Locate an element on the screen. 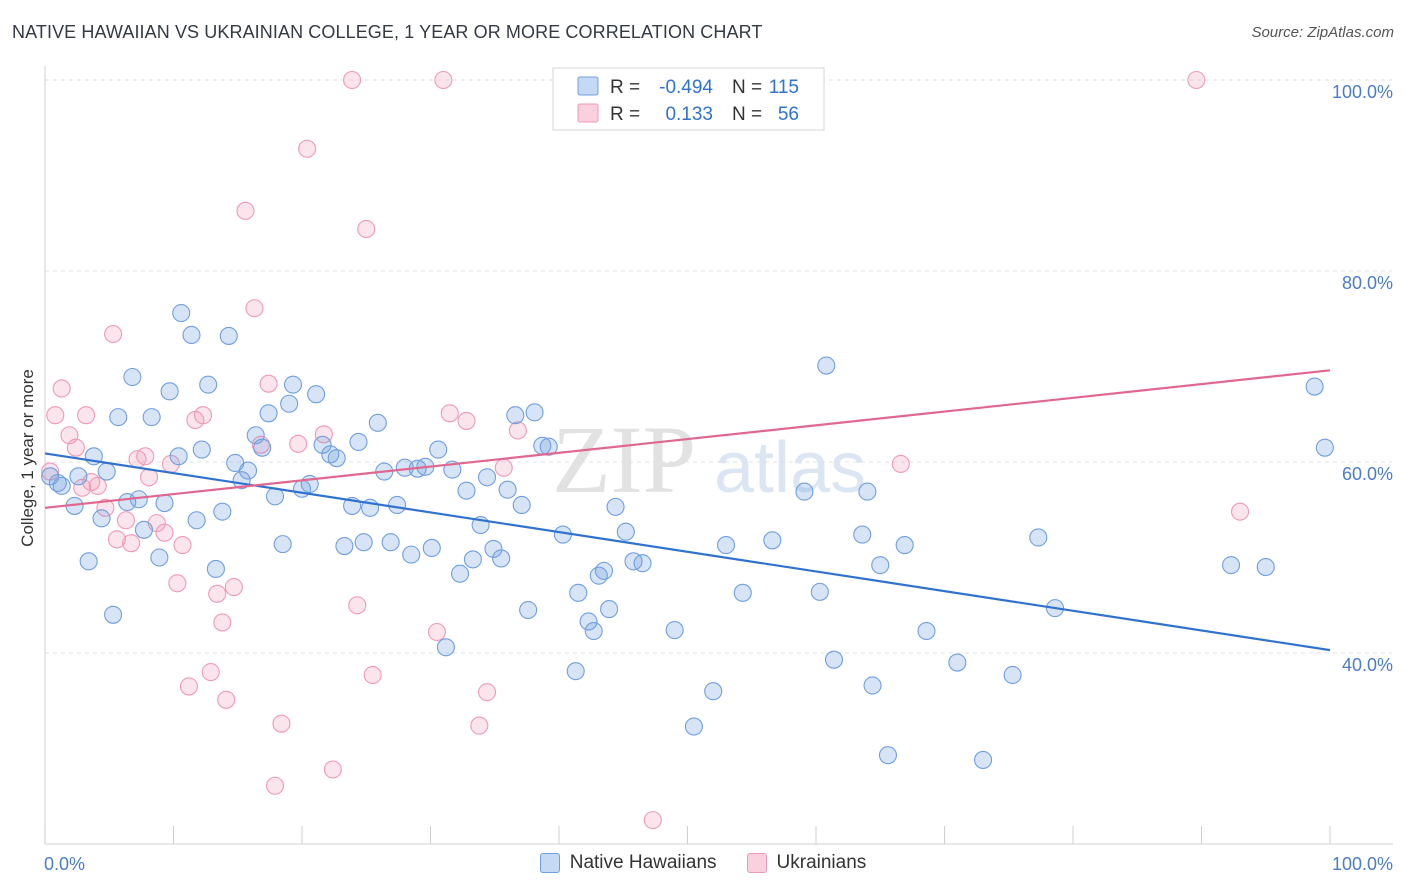 Image resolution: width=1406 pixels, height=892 pixels. source-label: Source: ZipAtlas.com is located at coordinates (1322, 32).